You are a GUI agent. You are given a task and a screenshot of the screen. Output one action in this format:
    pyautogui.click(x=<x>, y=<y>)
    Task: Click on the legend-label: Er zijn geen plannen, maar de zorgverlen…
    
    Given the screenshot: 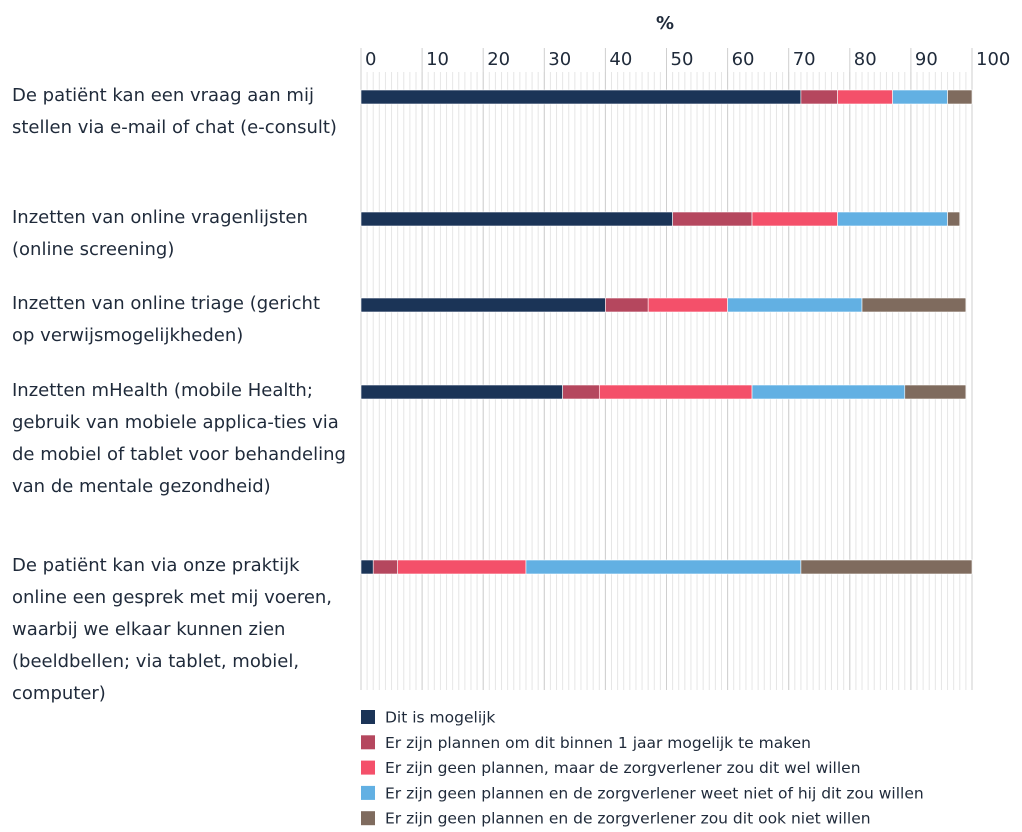 What is the action you would take?
    pyautogui.click(x=623, y=768)
    